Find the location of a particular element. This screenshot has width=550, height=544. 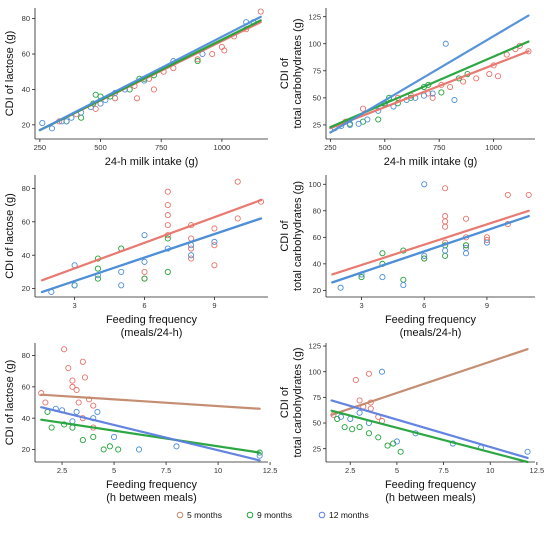

legend: 5 months 9 months 12 months is located at coordinates (272, 515).